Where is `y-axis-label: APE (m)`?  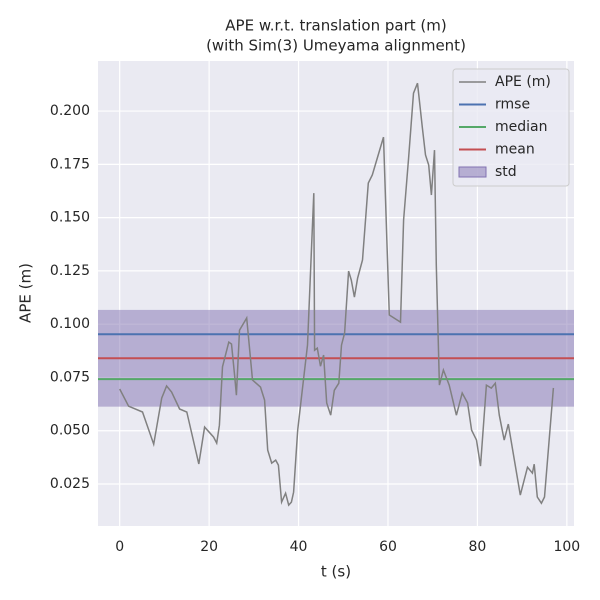
y-axis-label: APE (m) is located at coordinates (26, 293).